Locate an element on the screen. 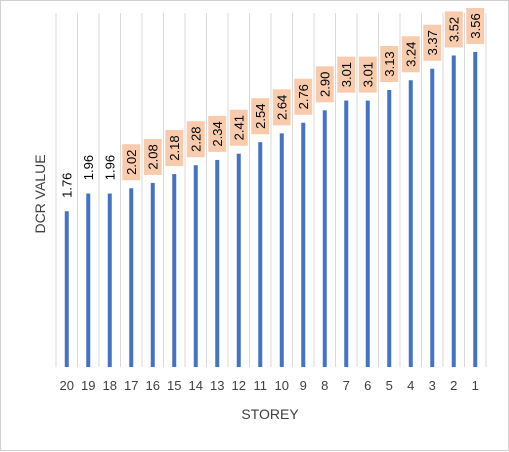 This screenshot has height=452, width=509. data-label: 2.34 is located at coordinates (217, 133).